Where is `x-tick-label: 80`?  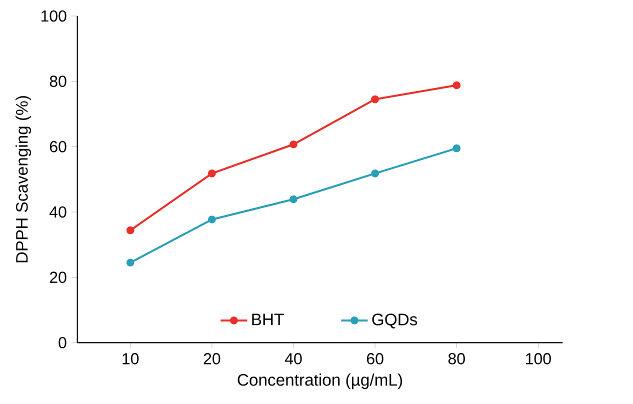
x-tick-label: 80 is located at coordinates (456, 358).